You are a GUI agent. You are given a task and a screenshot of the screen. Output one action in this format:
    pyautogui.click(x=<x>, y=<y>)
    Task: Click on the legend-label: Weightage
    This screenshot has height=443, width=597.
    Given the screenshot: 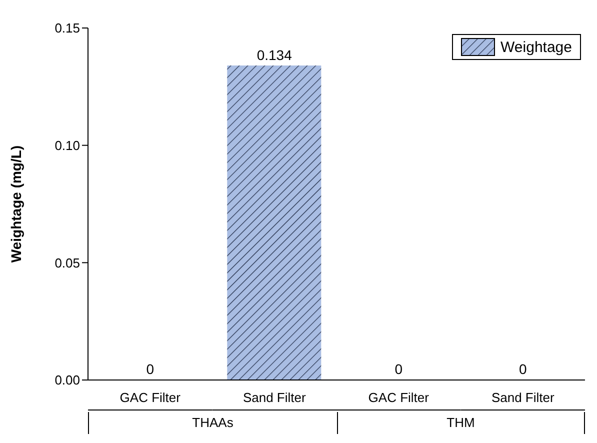 What is the action you would take?
    pyautogui.click(x=536, y=47)
    